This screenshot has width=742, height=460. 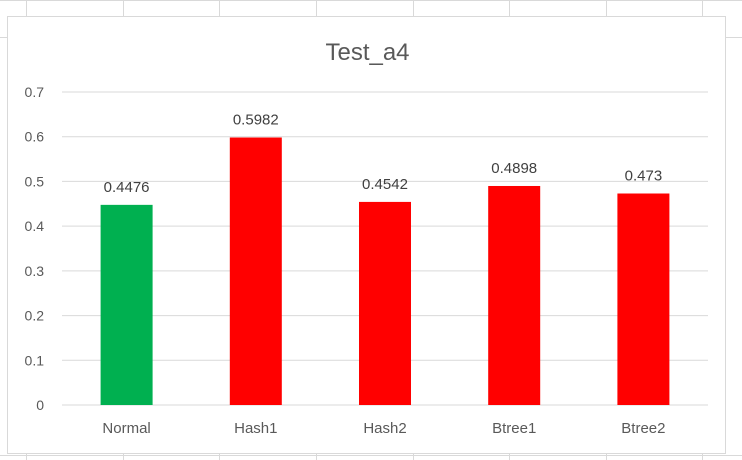 What do you see at coordinates (644, 176) in the screenshot?
I see `data-label: 0.473` at bounding box center [644, 176].